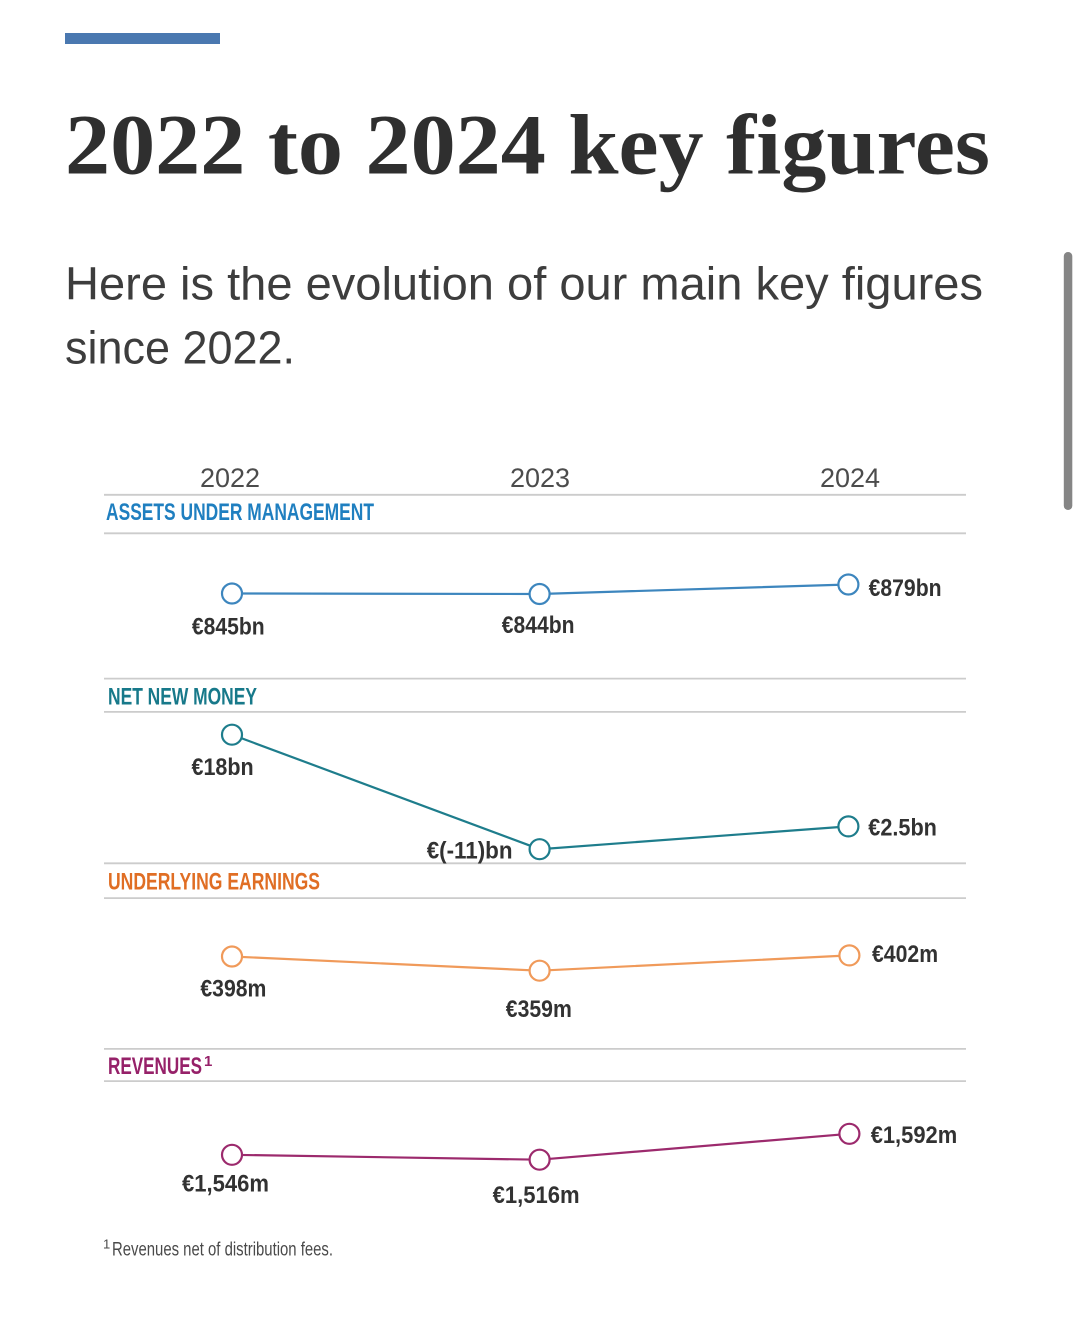 This screenshot has height=1329, width=1080. I want to click on svg-text:Revenues net of distribution f: Revenues net of distribution fees., so click(222, 1250).